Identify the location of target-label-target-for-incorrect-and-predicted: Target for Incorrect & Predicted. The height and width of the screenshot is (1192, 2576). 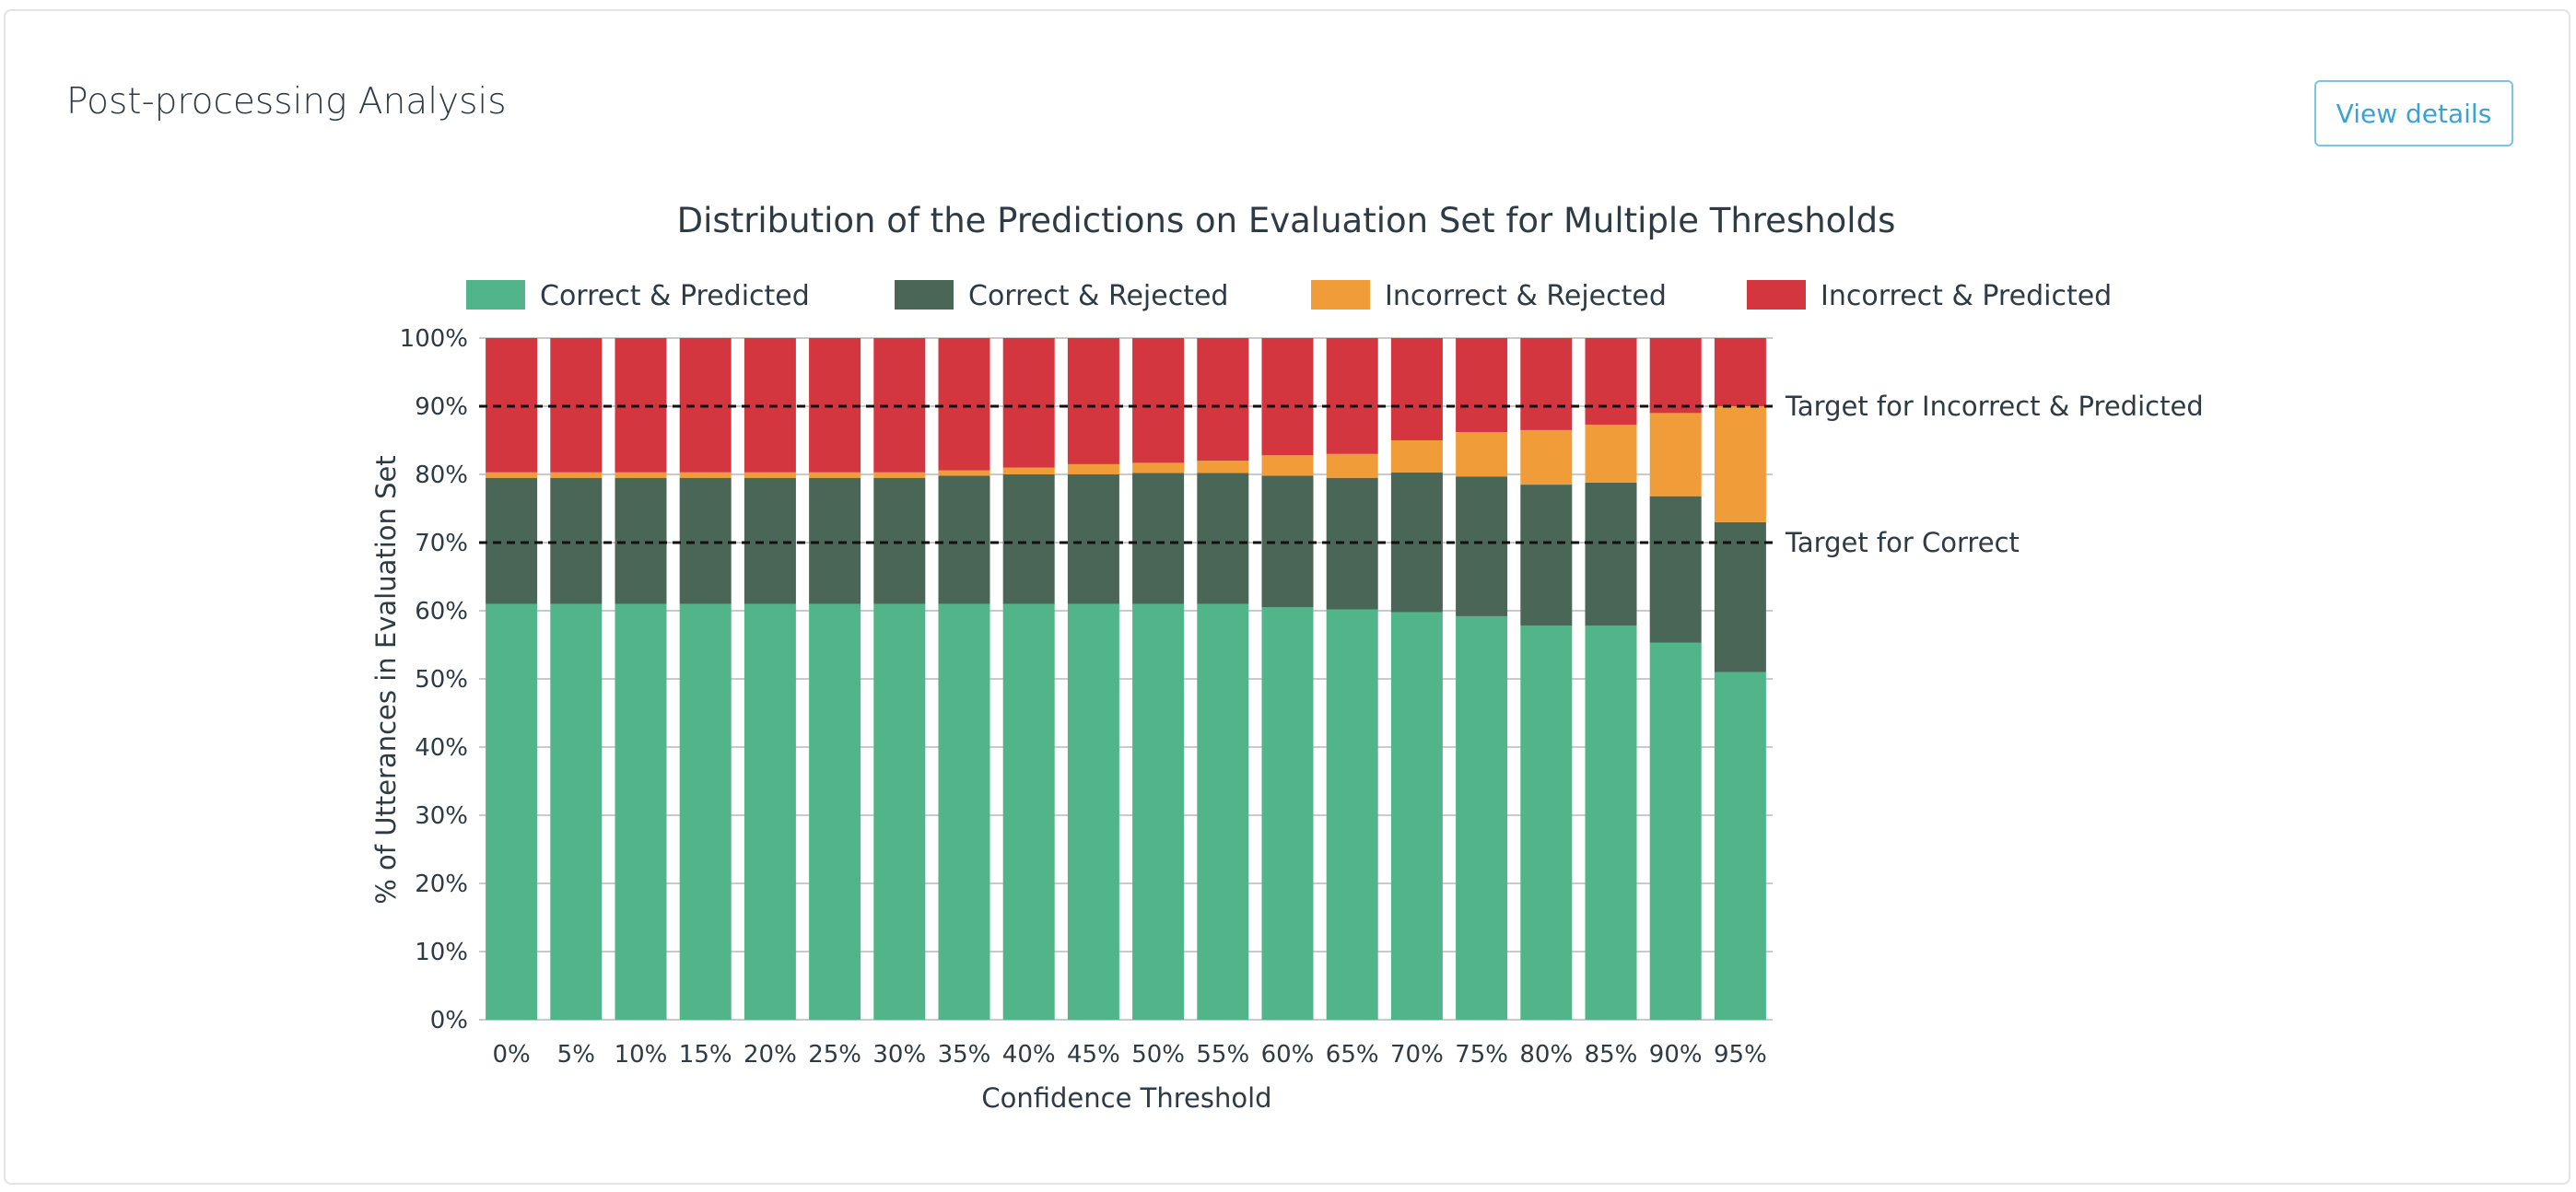
(1994, 406).